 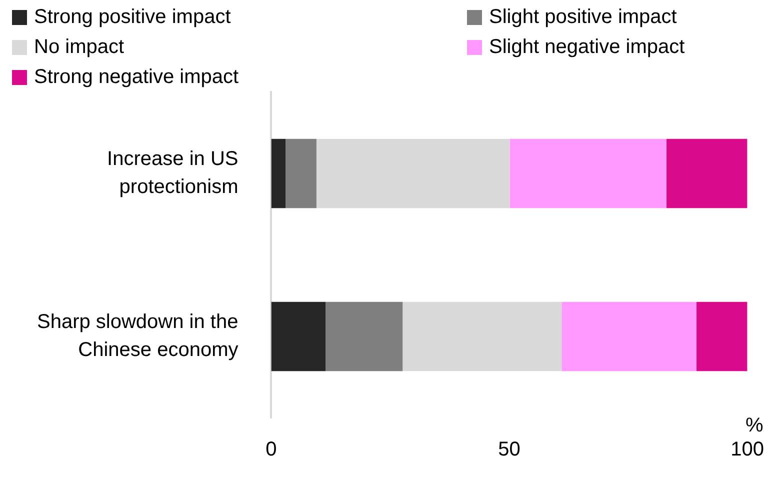 I want to click on legend-label: Slight negative impact, so click(x=587, y=47).